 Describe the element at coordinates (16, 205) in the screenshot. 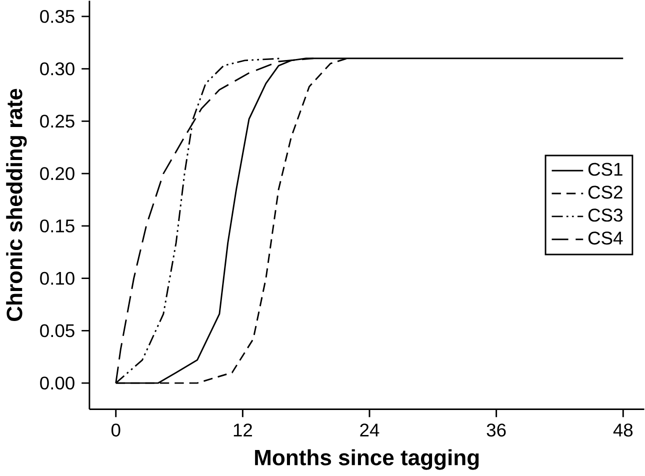

I see `y-axis-title: Chronic shedding rate` at that location.